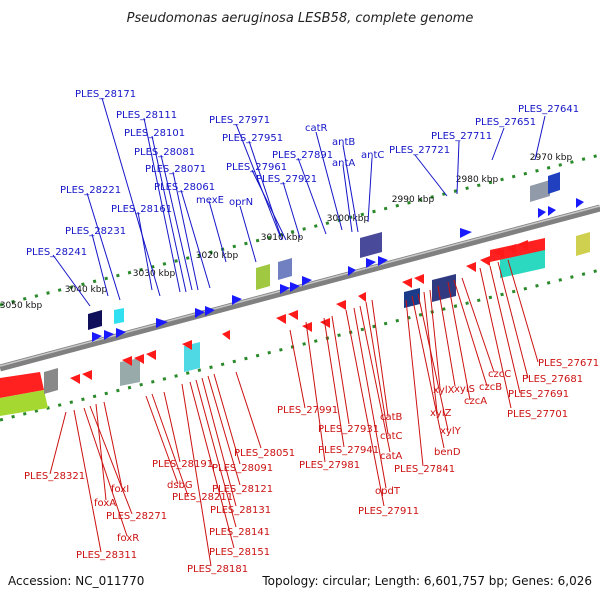 The image size is (600, 600). Describe the element at coordinates (256, 167) in the screenshot. I see `forward-gene-label: PLES_27961` at that location.